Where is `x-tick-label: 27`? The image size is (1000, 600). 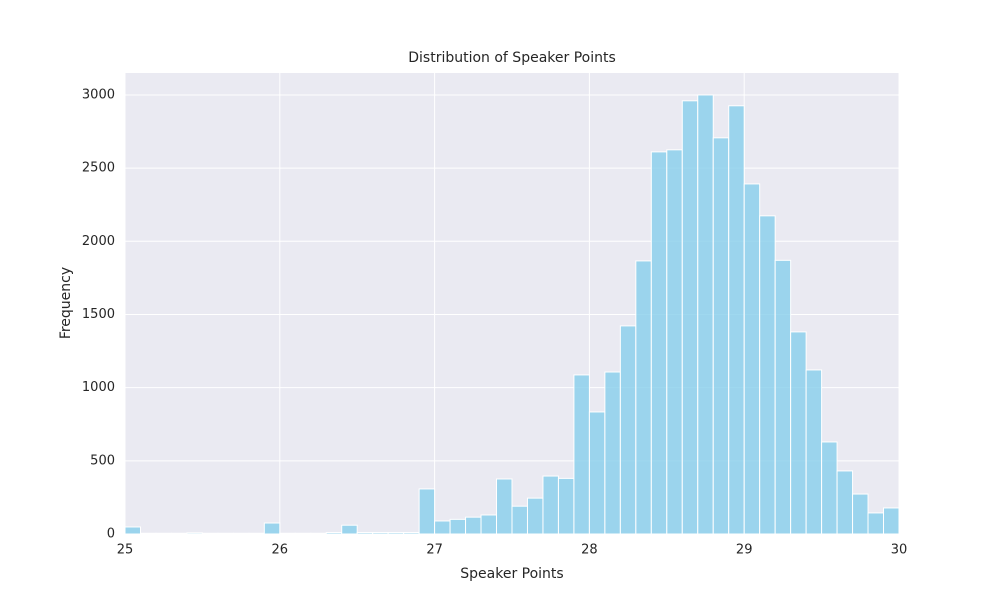 x-tick-label: 27 is located at coordinates (434, 550).